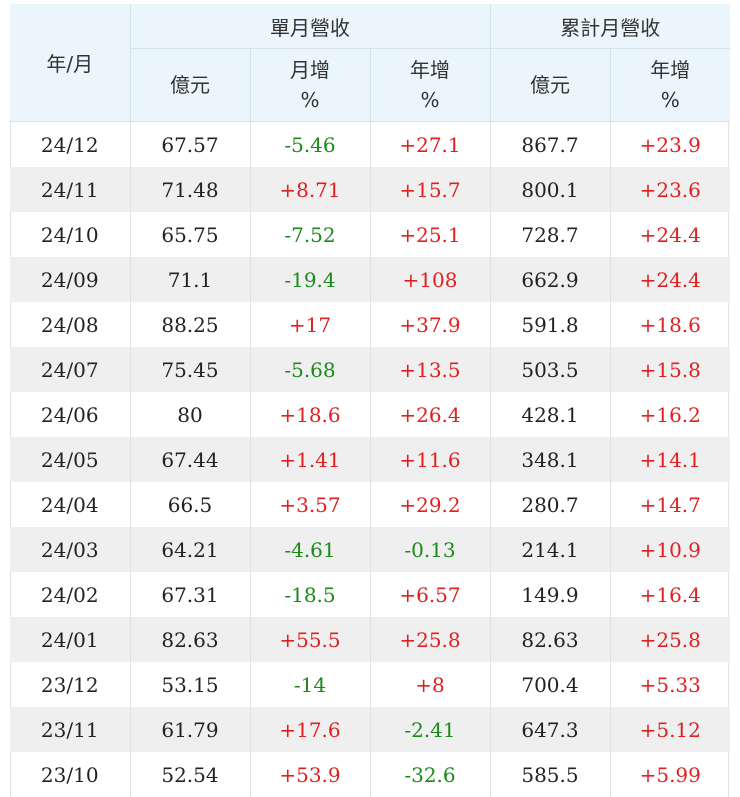 This screenshot has width=740, height=797. Describe the element at coordinates (430, 594) in the screenshot. I see `cell-yoy: +6.57` at that location.